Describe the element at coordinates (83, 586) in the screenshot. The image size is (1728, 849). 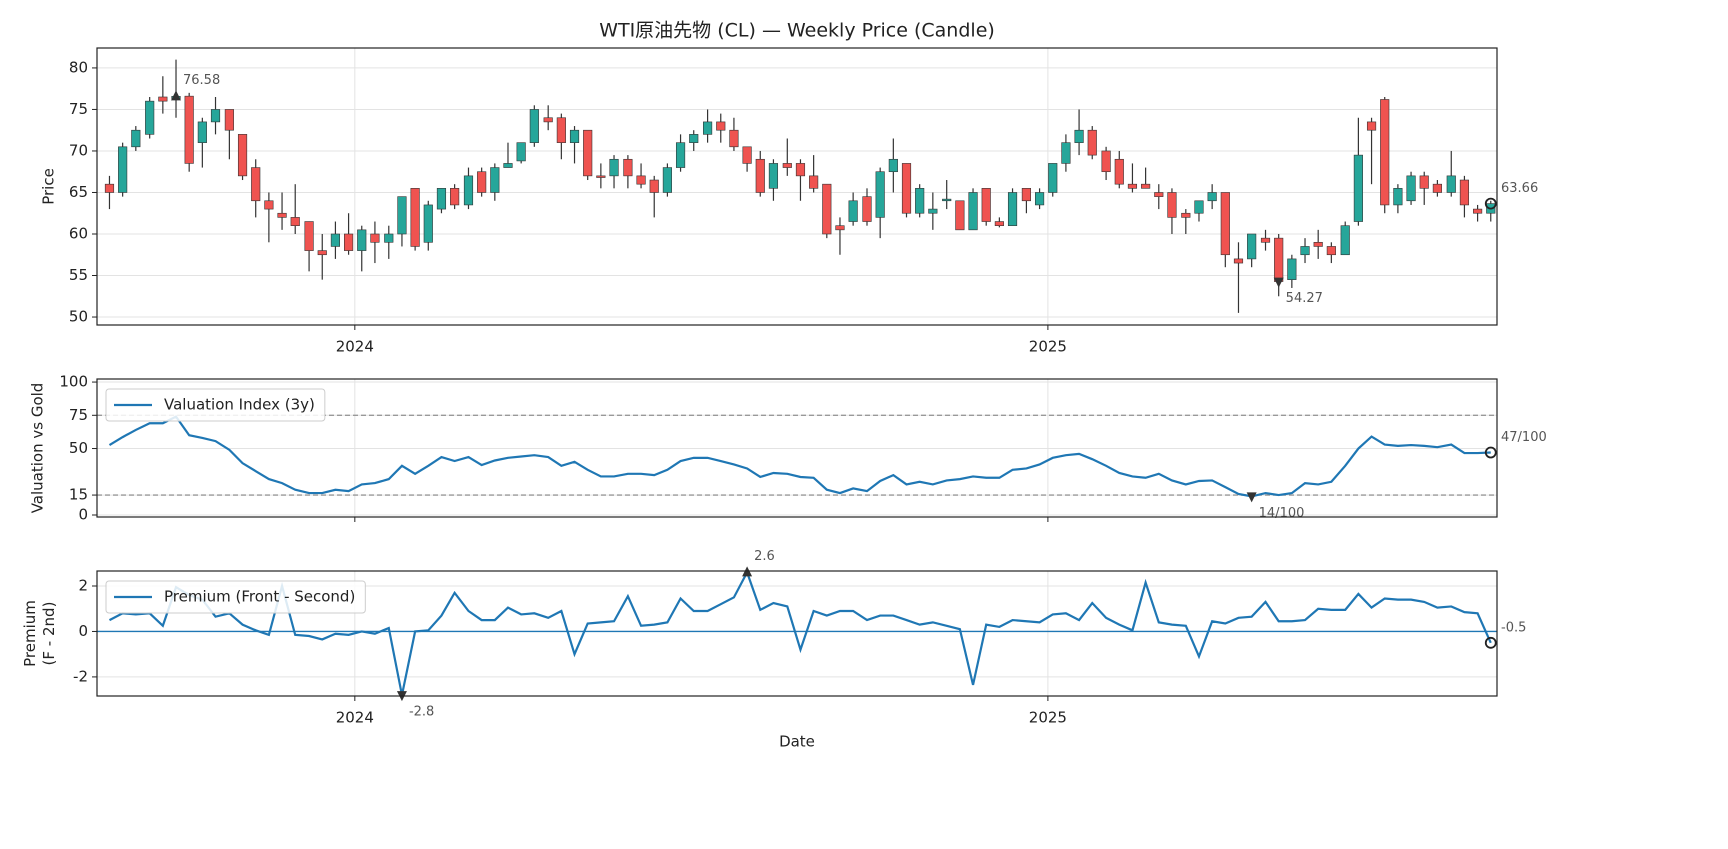
I see `y-tick-label: 2` at that location.